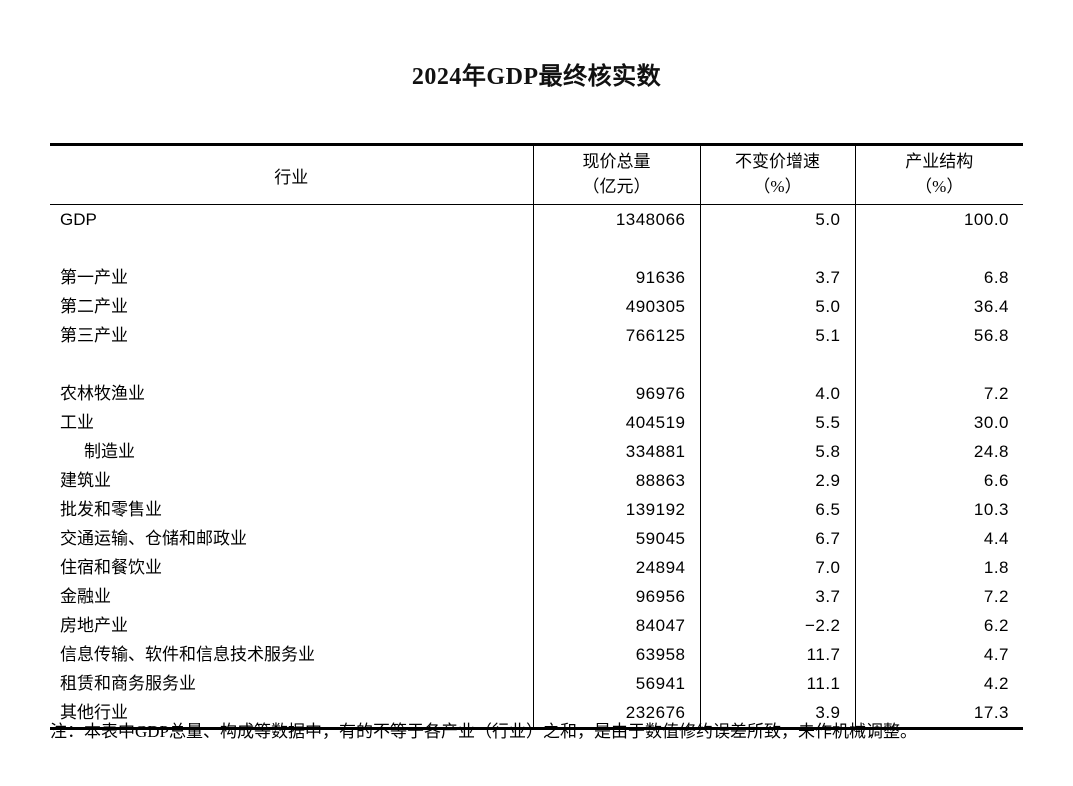  Describe the element at coordinates (938, 422) in the screenshot. I see `row-value-structure: 30.0` at that location.